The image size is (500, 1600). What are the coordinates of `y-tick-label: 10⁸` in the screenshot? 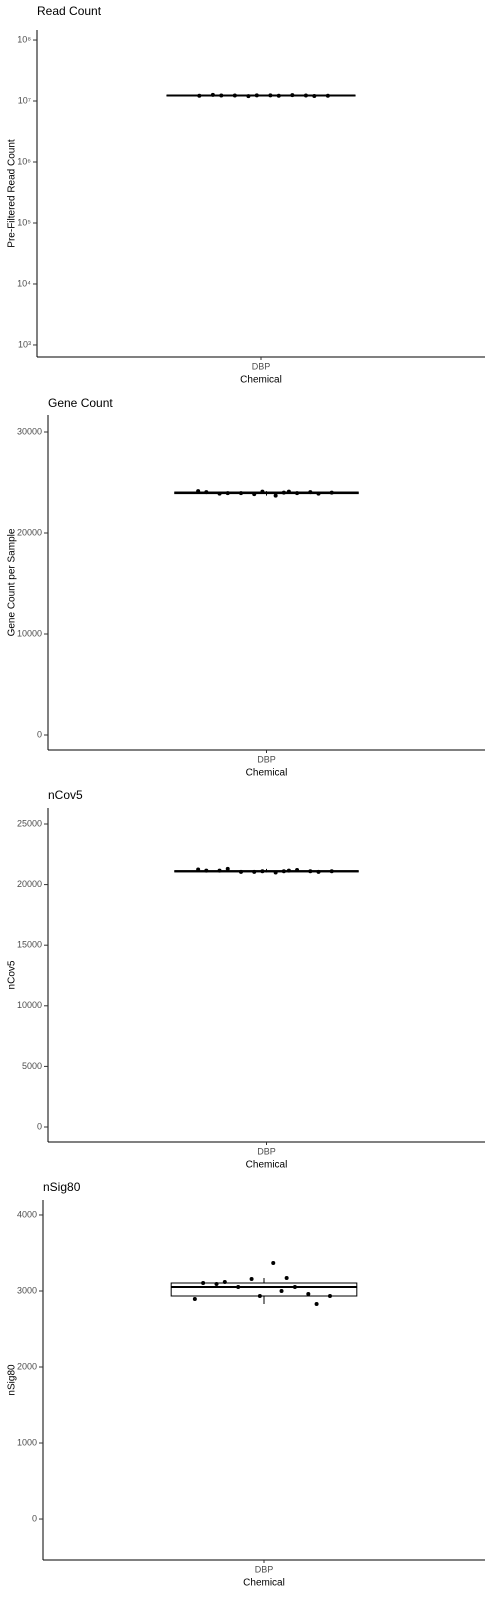 It's located at (24, 39).